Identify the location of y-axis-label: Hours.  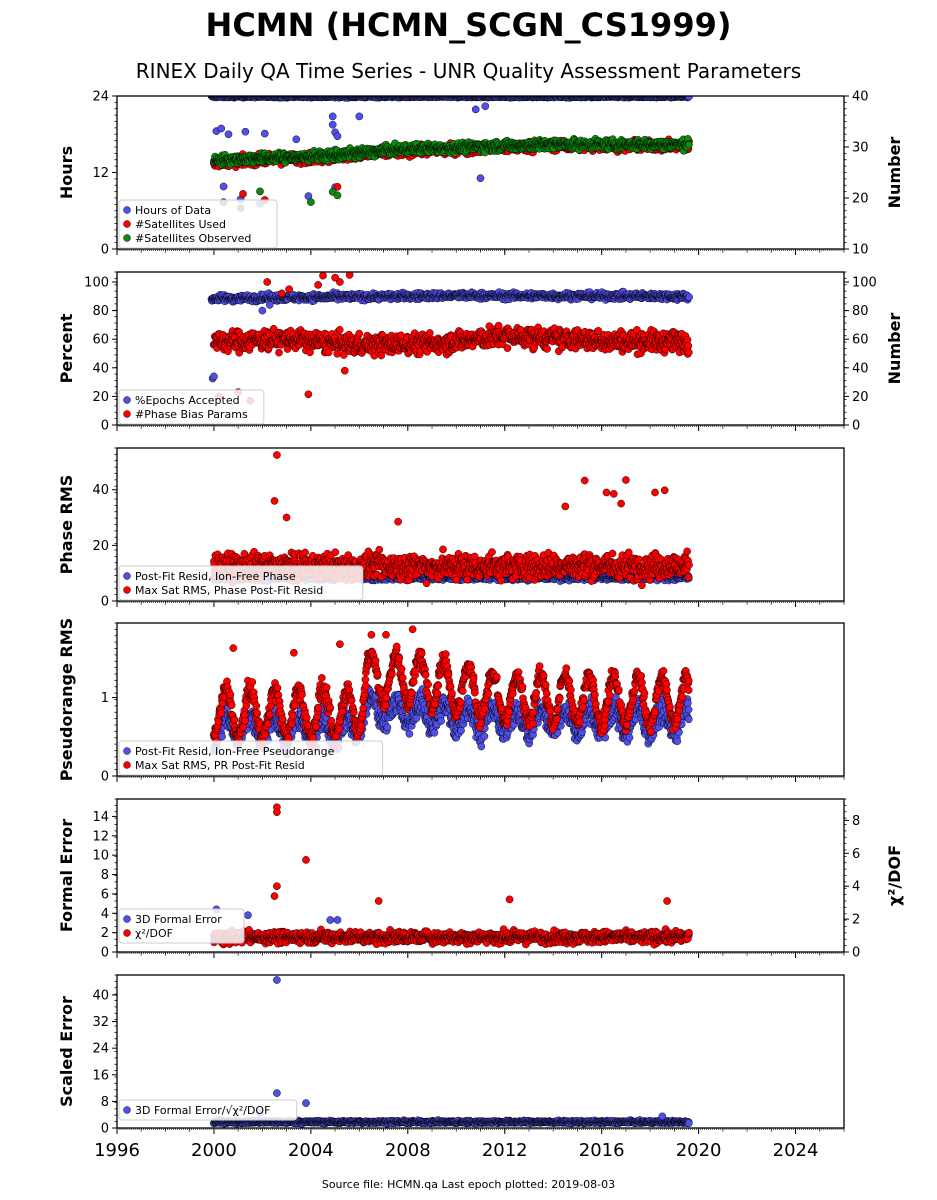
(66, 172).